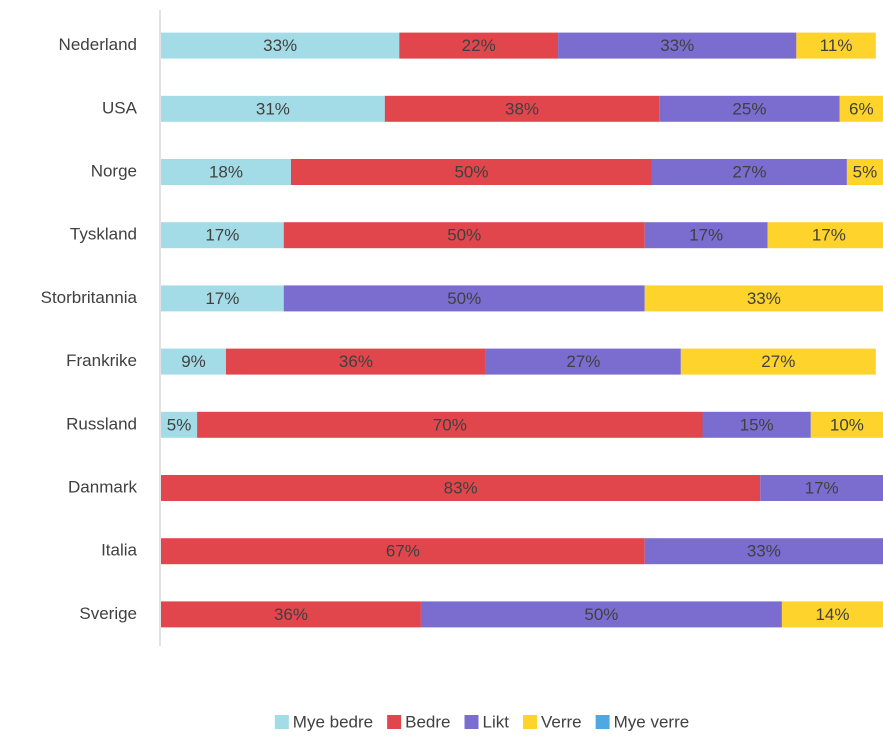  I want to click on y-tick-label: Danmark, so click(102, 486).